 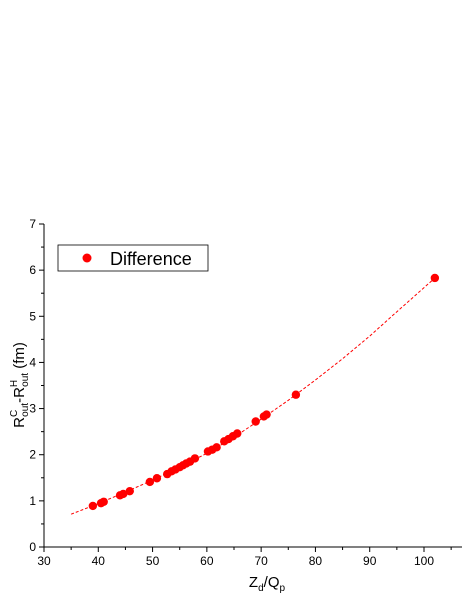 What do you see at coordinates (32, 409) in the screenshot?
I see `y-tick-label: 3` at bounding box center [32, 409].